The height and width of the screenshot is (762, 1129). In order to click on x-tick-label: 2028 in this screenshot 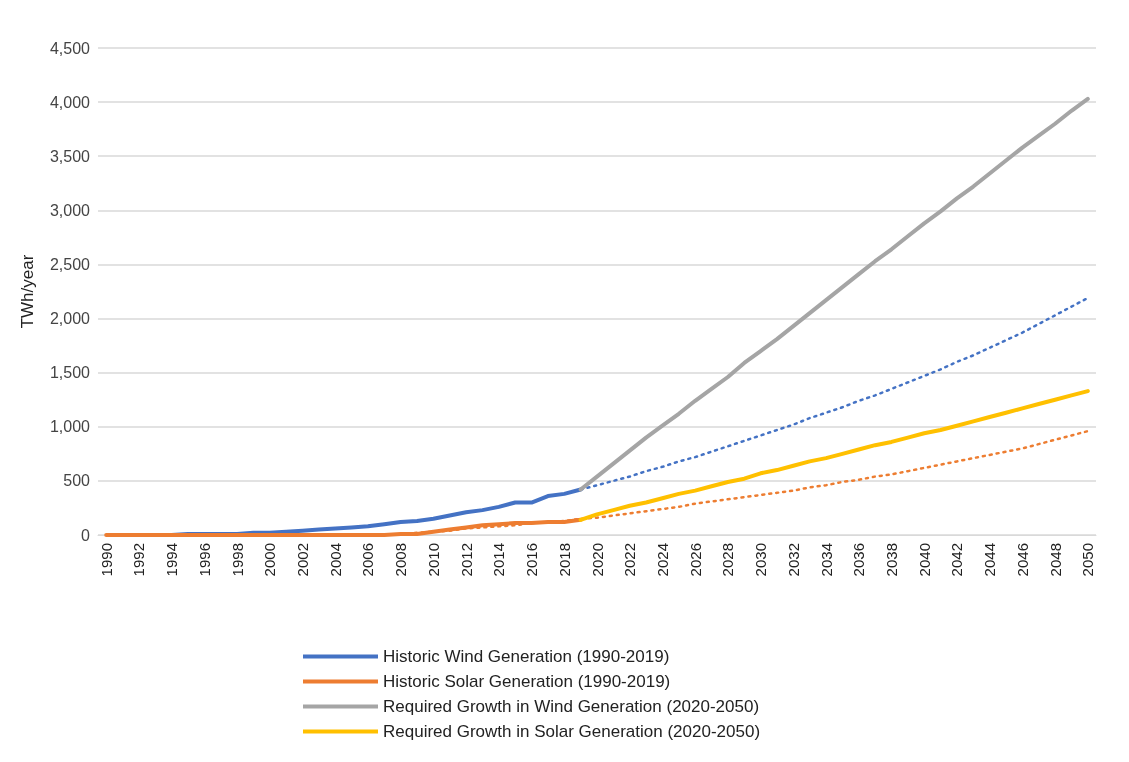, I will do `click(728, 560)`.